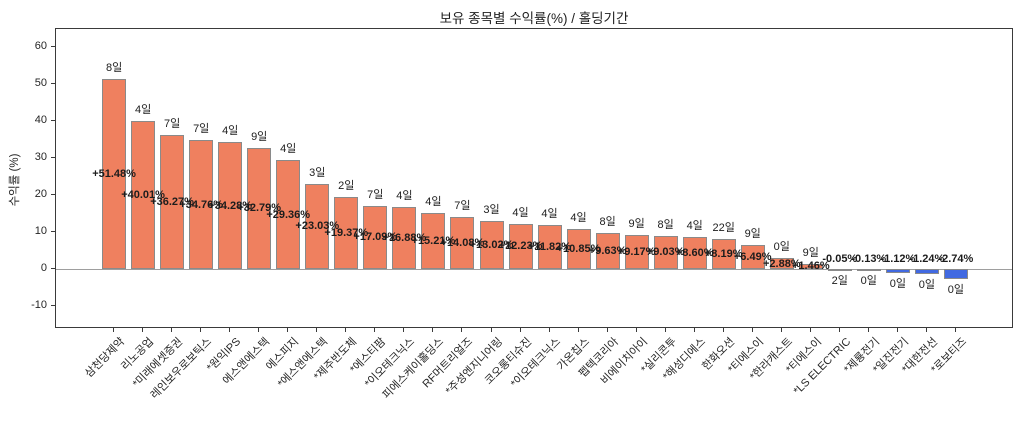 This screenshot has width=1024, height=422. What do you see at coordinates (39, 305) in the screenshot?
I see `y-tick-label: -10` at bounding box center [39, 305].